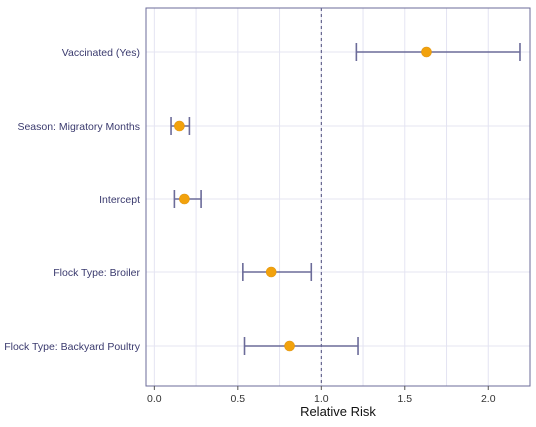 The image size is (536, 427). What do you see at coordinates (72, 347) in the screenshot?
I see `category-label: Flock Type: Backyard Poultry` at bounding box center [72, 347].